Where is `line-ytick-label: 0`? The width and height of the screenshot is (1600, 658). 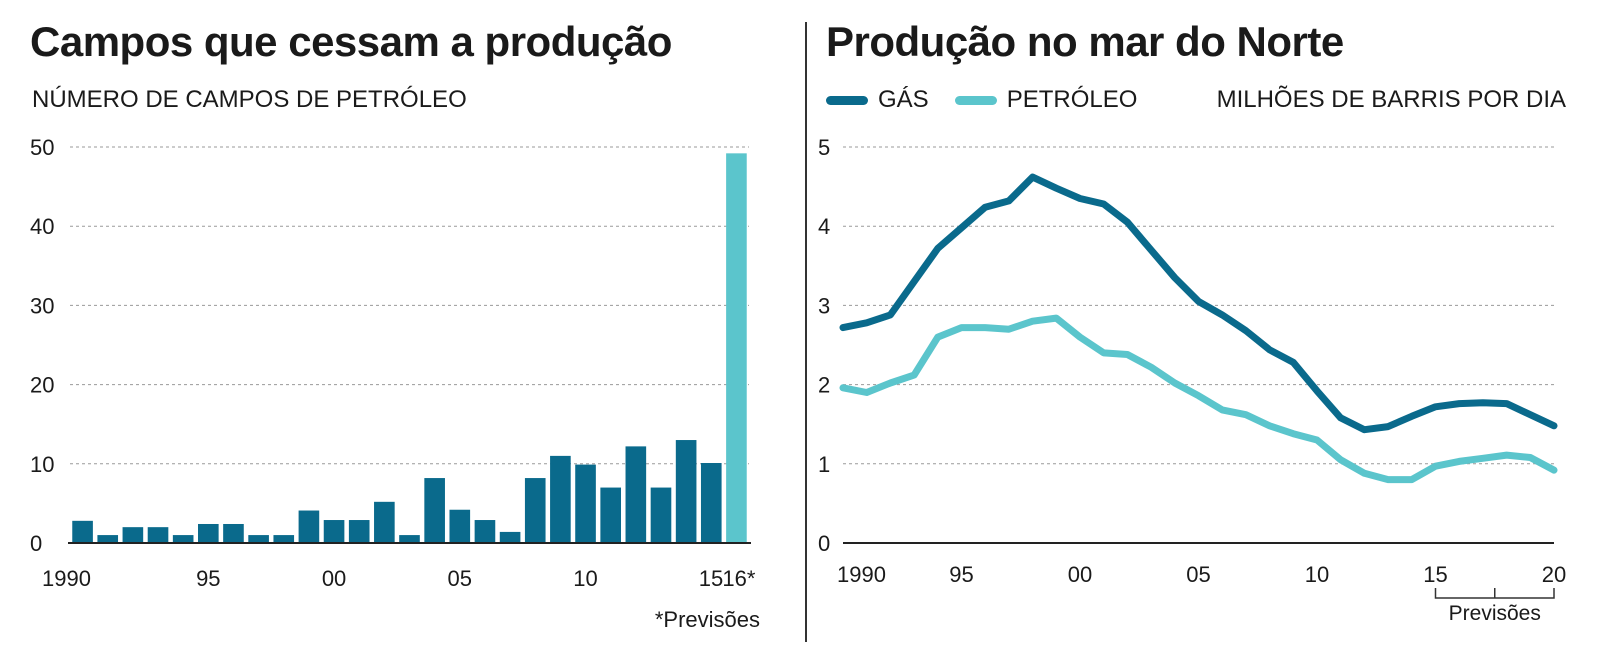
line-ytick-label: 0 is located at coordinates (824, 543).